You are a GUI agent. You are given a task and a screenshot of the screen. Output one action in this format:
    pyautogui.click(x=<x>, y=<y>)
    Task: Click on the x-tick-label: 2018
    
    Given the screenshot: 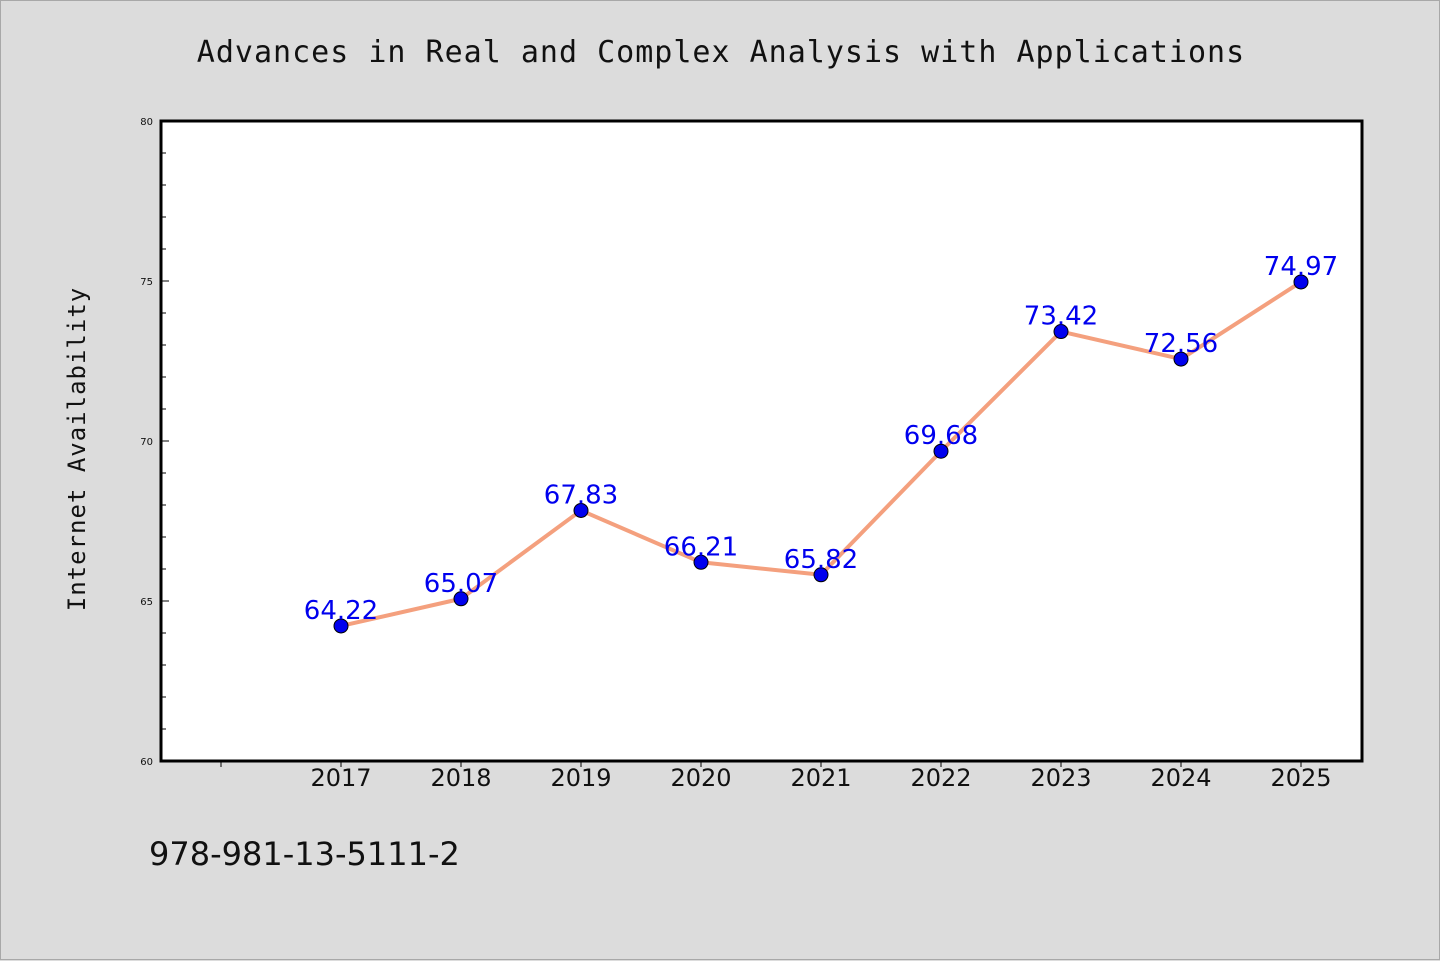 What is the action you would take?
    pyautogui.click(x=460, y=778)
    